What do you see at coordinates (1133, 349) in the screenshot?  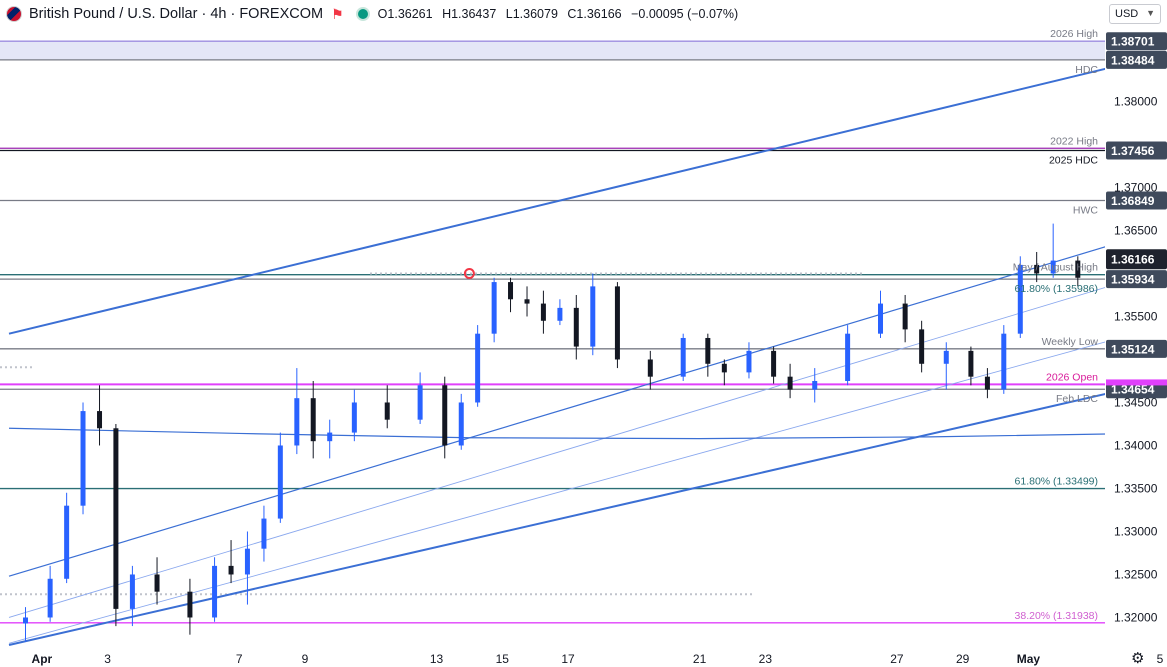 I see `price-tag-label: 1.35124` at bounding box center [1133, 349].